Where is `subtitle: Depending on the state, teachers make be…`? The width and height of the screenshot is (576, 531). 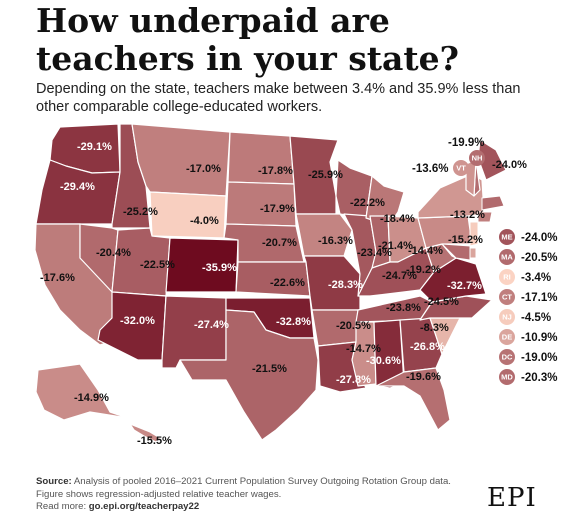
subtitle: Depending on the state, teachers make be… is located at coordinates (278, 98).